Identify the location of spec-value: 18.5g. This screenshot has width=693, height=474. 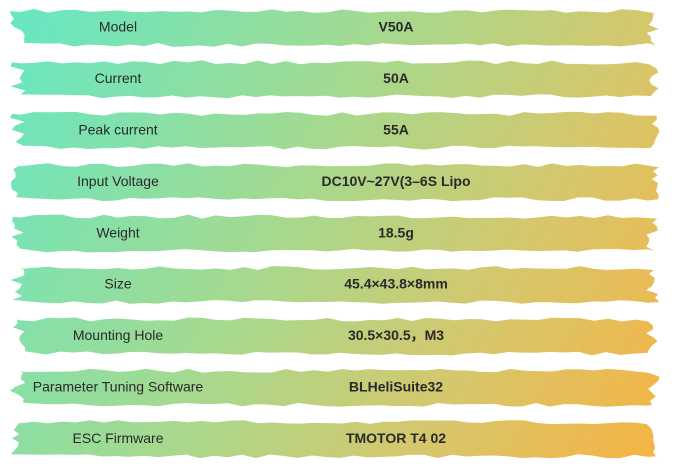
(396, 232).